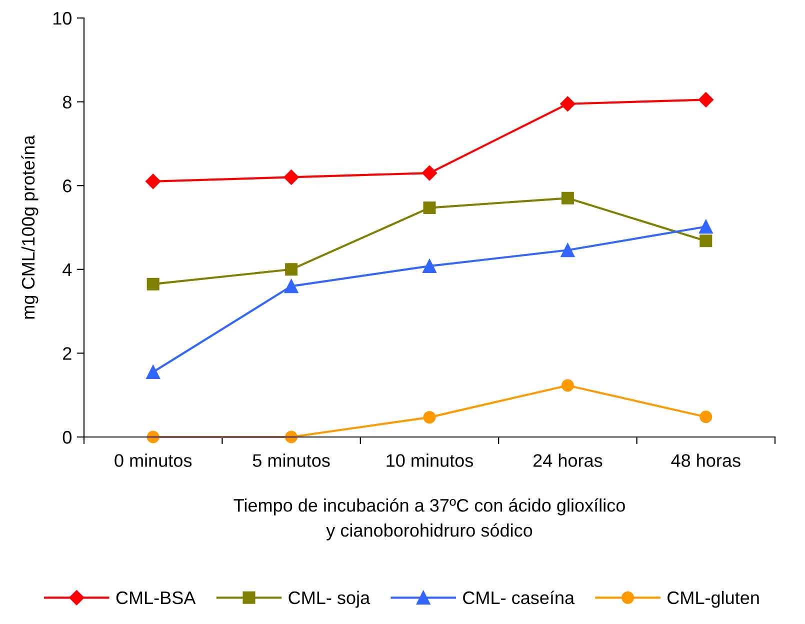  Describe the element at coordinates (713, 599) in the screenshot. I see `legend-label: CML-gluten` at that location.